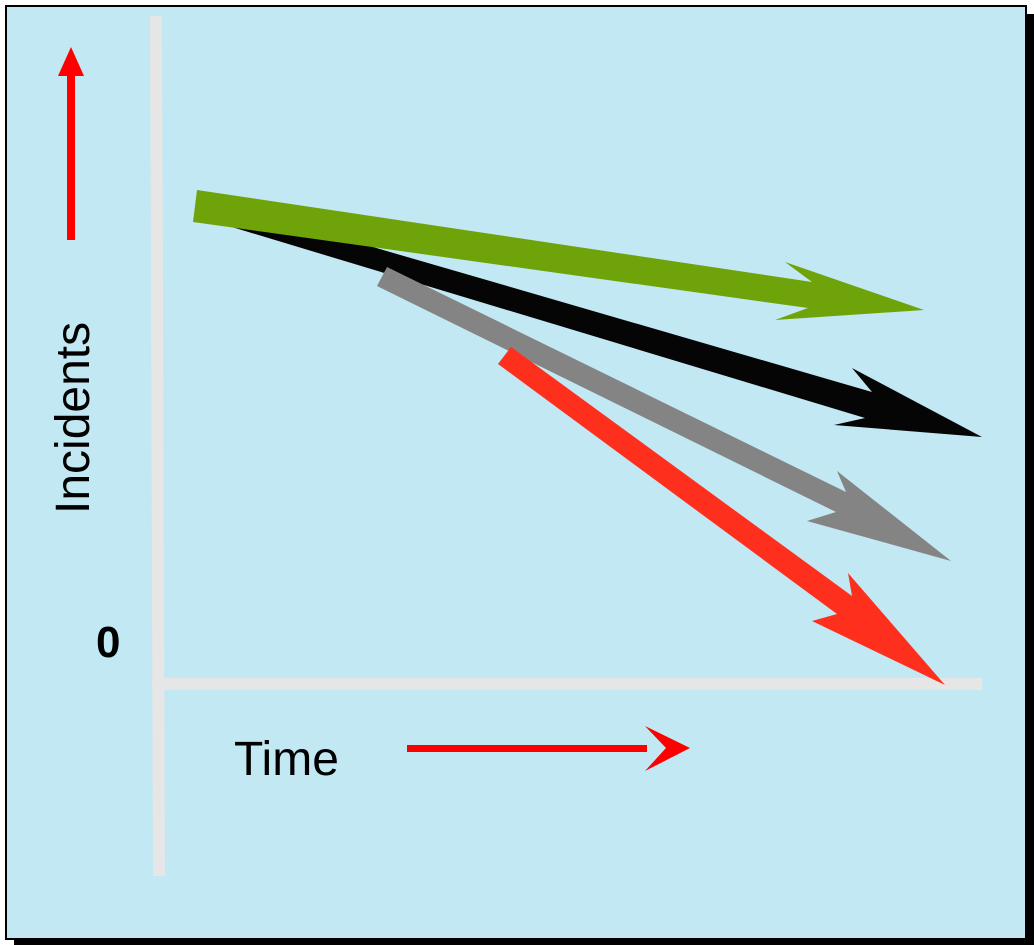 The height and width of the screenshot is (945, 1034). Describe the element at coordinates (157, 446) in the screenshot. I see `y-axis-line` at that location.